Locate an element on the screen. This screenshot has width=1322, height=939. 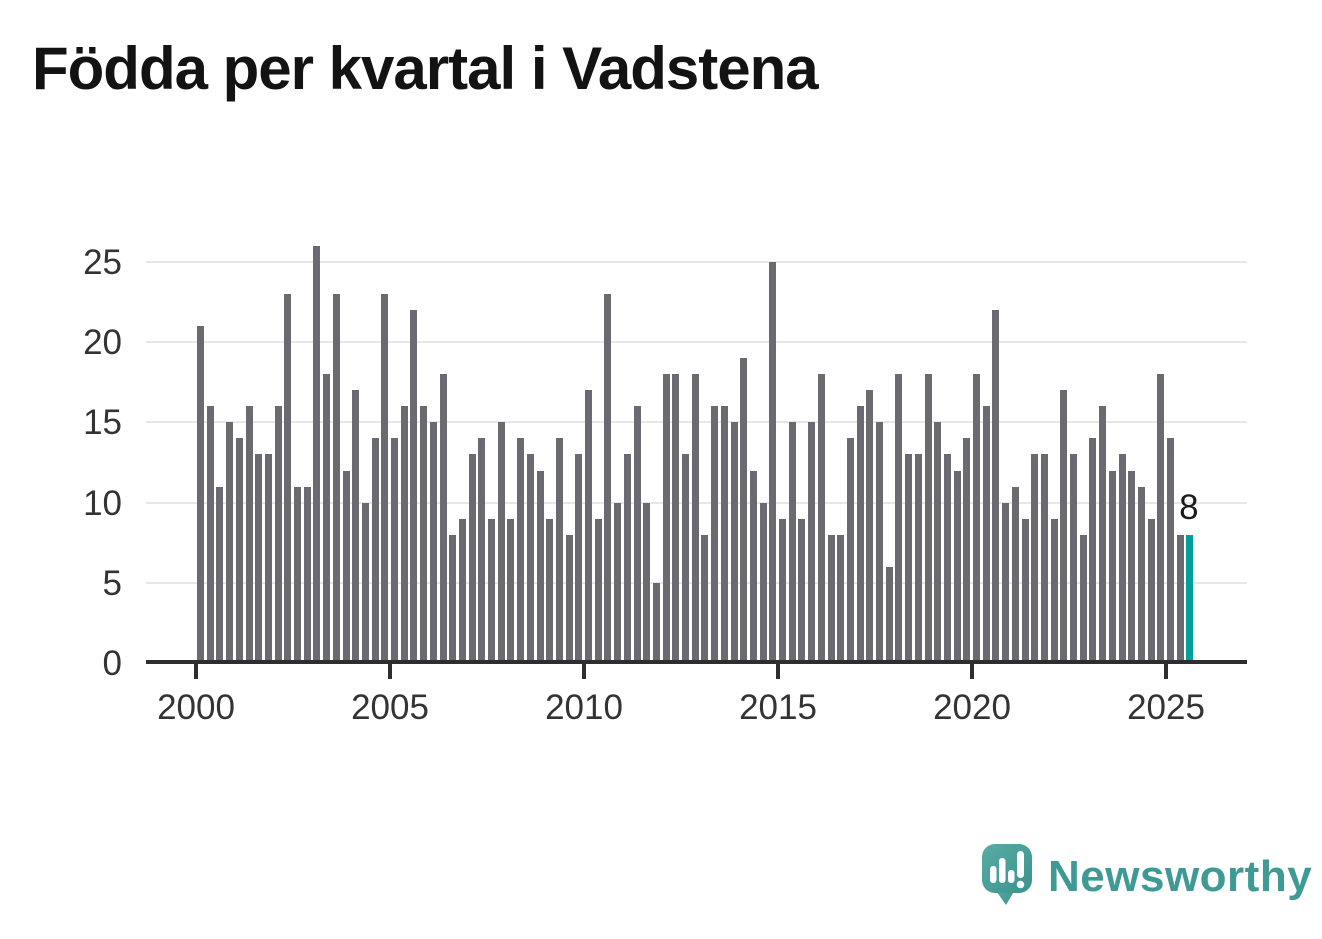
x-axis-label-2000: 2000 is located at coordinates (196, 707).